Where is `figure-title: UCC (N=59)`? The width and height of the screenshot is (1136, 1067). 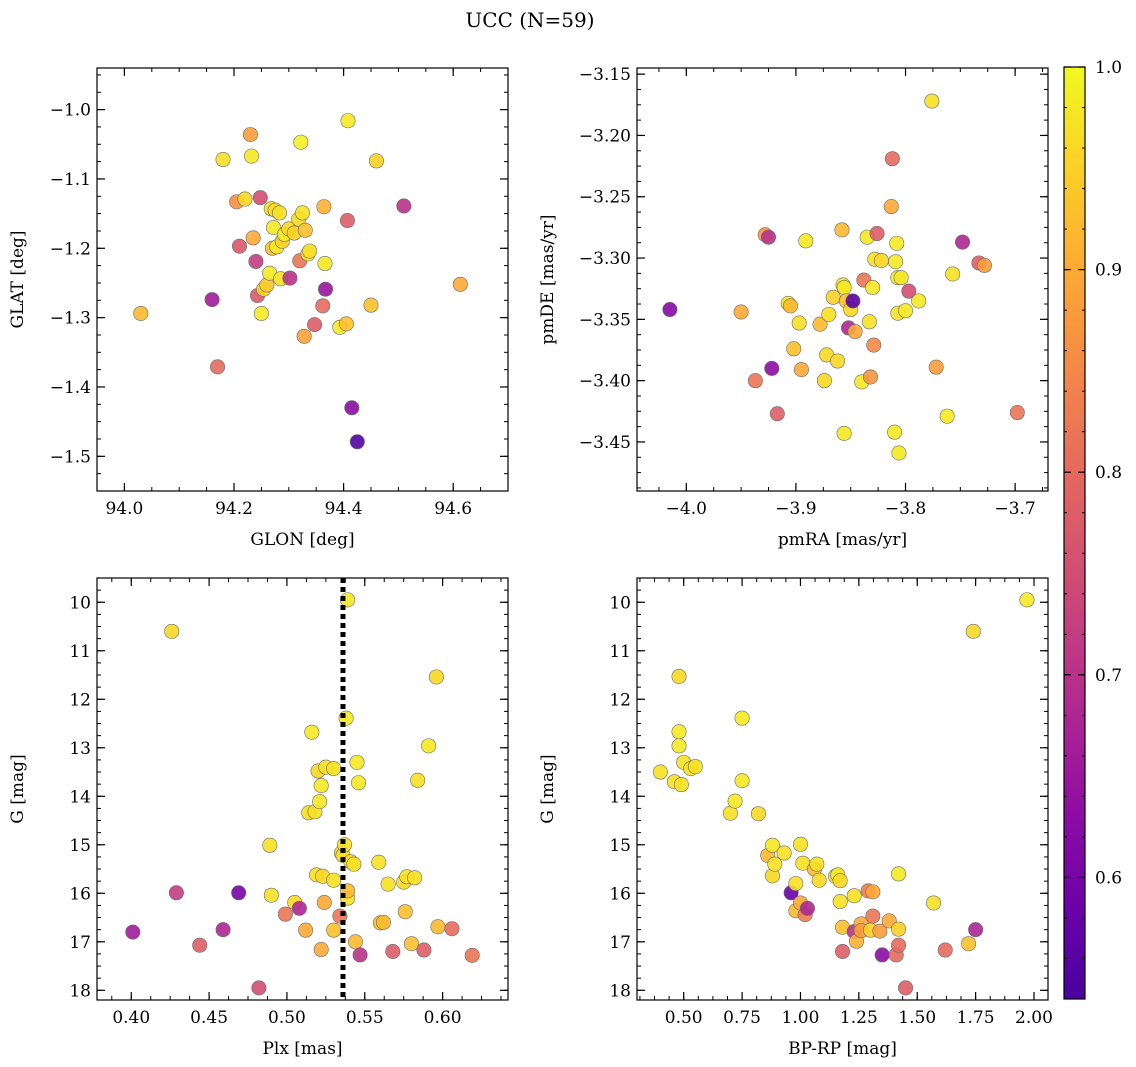 figure-title: UCC (N=59) is located at coordinates (529, 20).